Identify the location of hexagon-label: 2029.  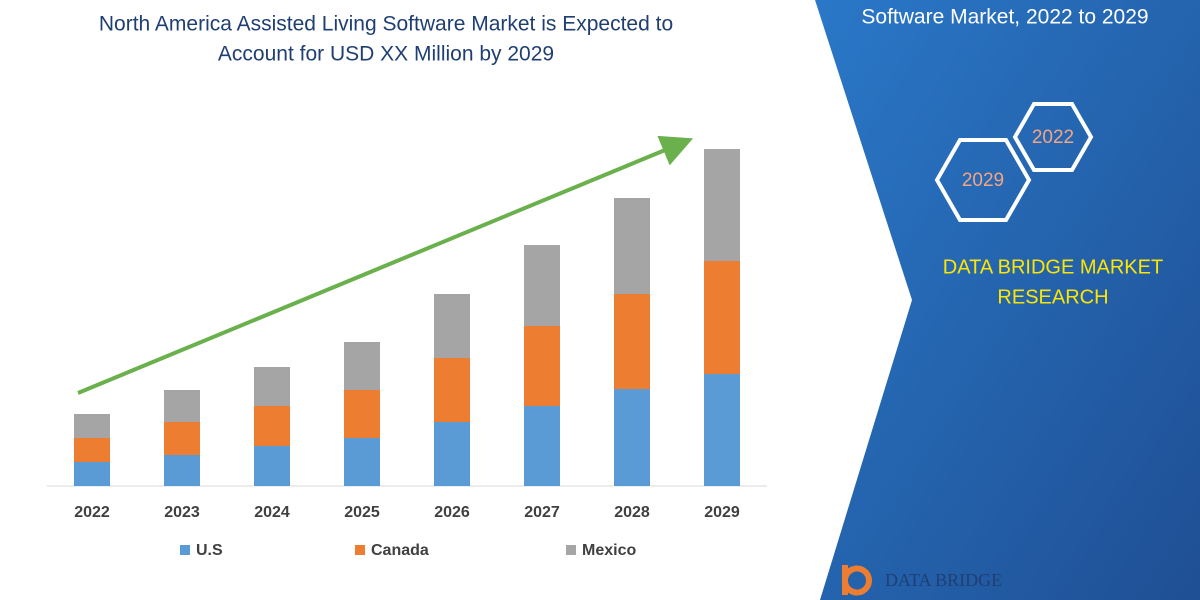
(983, 180).